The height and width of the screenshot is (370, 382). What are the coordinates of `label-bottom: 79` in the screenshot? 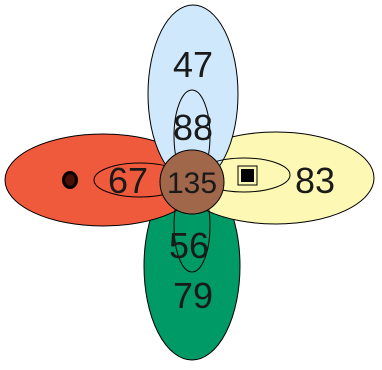 It's located at (193, 295).